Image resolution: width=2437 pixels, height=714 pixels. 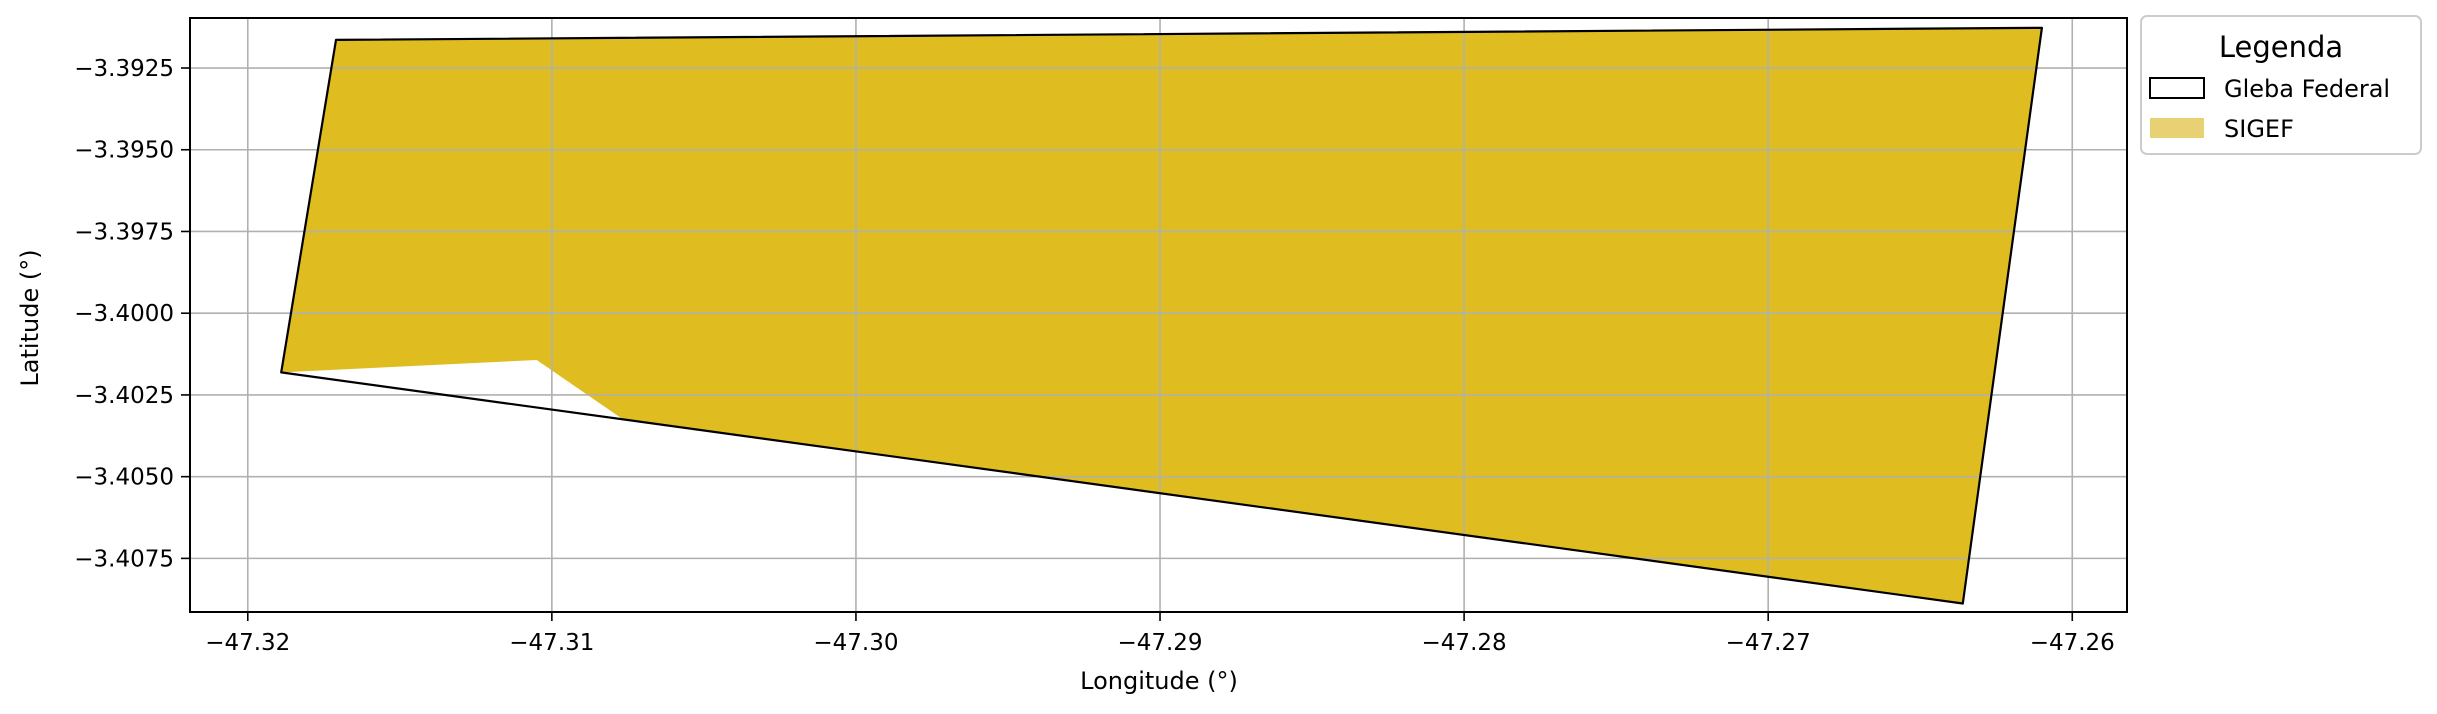 What do you see at coordinates (2177, 88) in the screenshot?
I see `legend-swatch-gleba-federal` at bounding box center [2177, 88].